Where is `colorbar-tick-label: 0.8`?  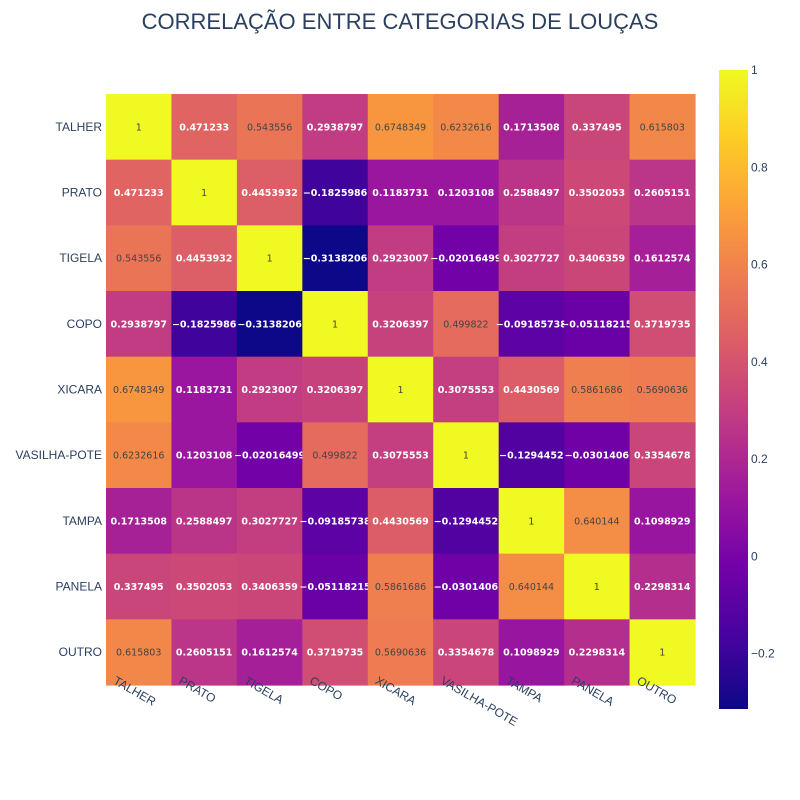 colorbar-tick-label: 0.8 is located at coordinates (759, 167).